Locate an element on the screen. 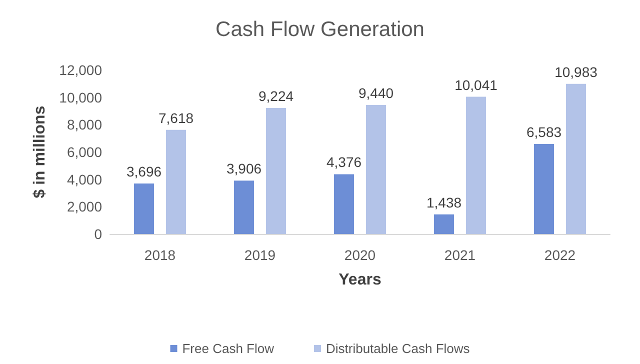  x-tick-label: 2022 is located at coordinates (560, 255).